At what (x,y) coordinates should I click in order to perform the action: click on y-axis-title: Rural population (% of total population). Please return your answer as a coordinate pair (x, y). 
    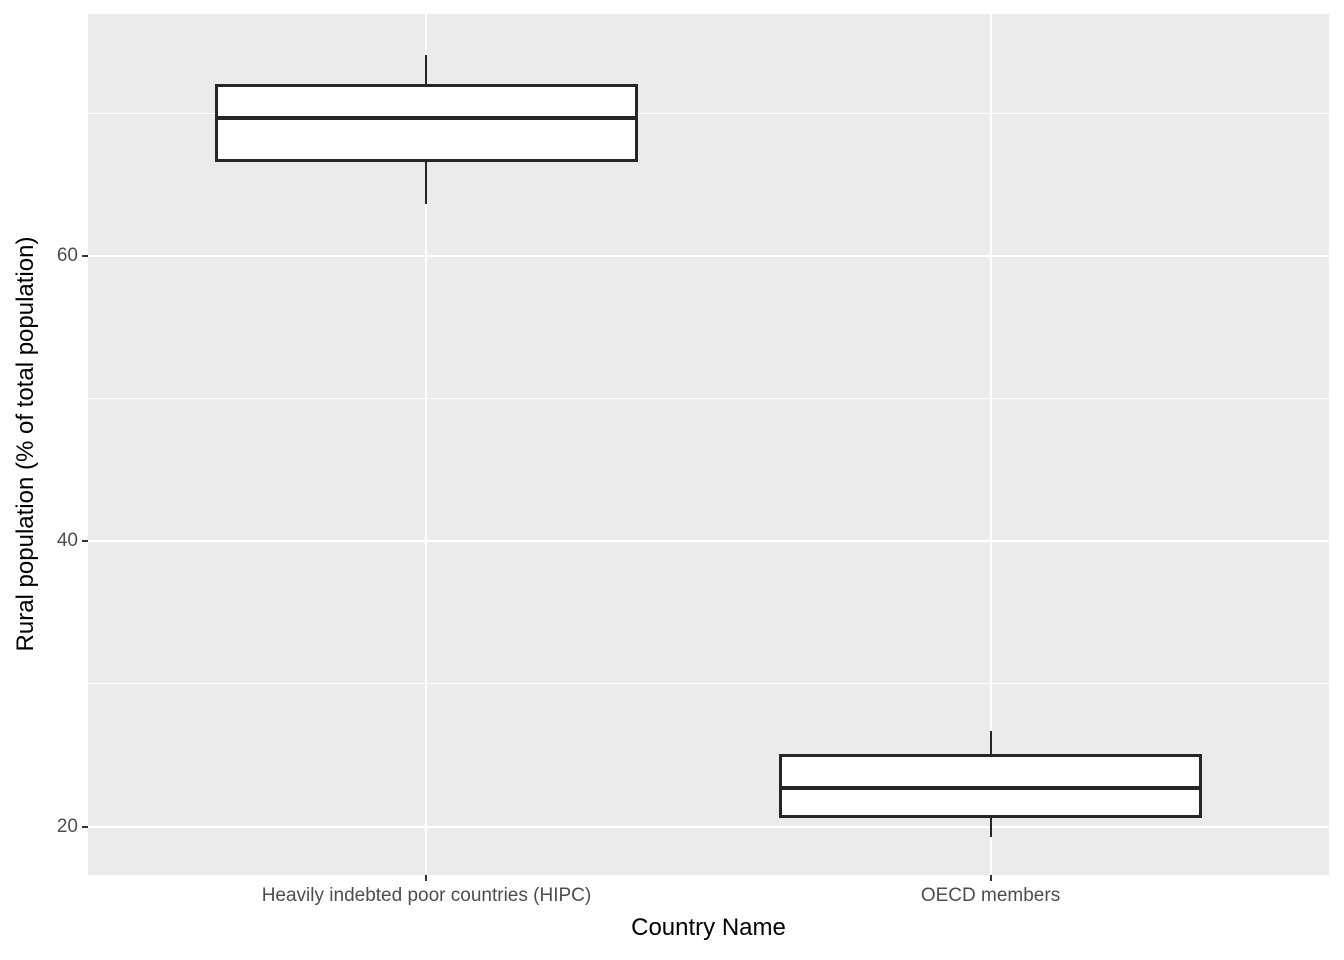
    Looking at the image, I should click on (25, 444).